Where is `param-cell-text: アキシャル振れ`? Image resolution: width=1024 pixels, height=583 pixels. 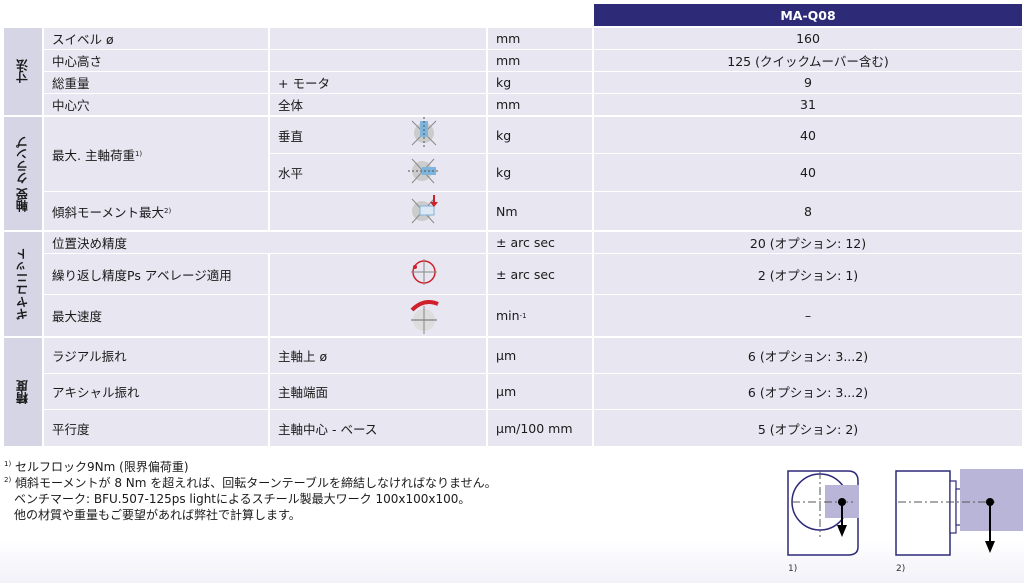
param-cell-text: アキシャル振れ is located at coordinates (96, 392).